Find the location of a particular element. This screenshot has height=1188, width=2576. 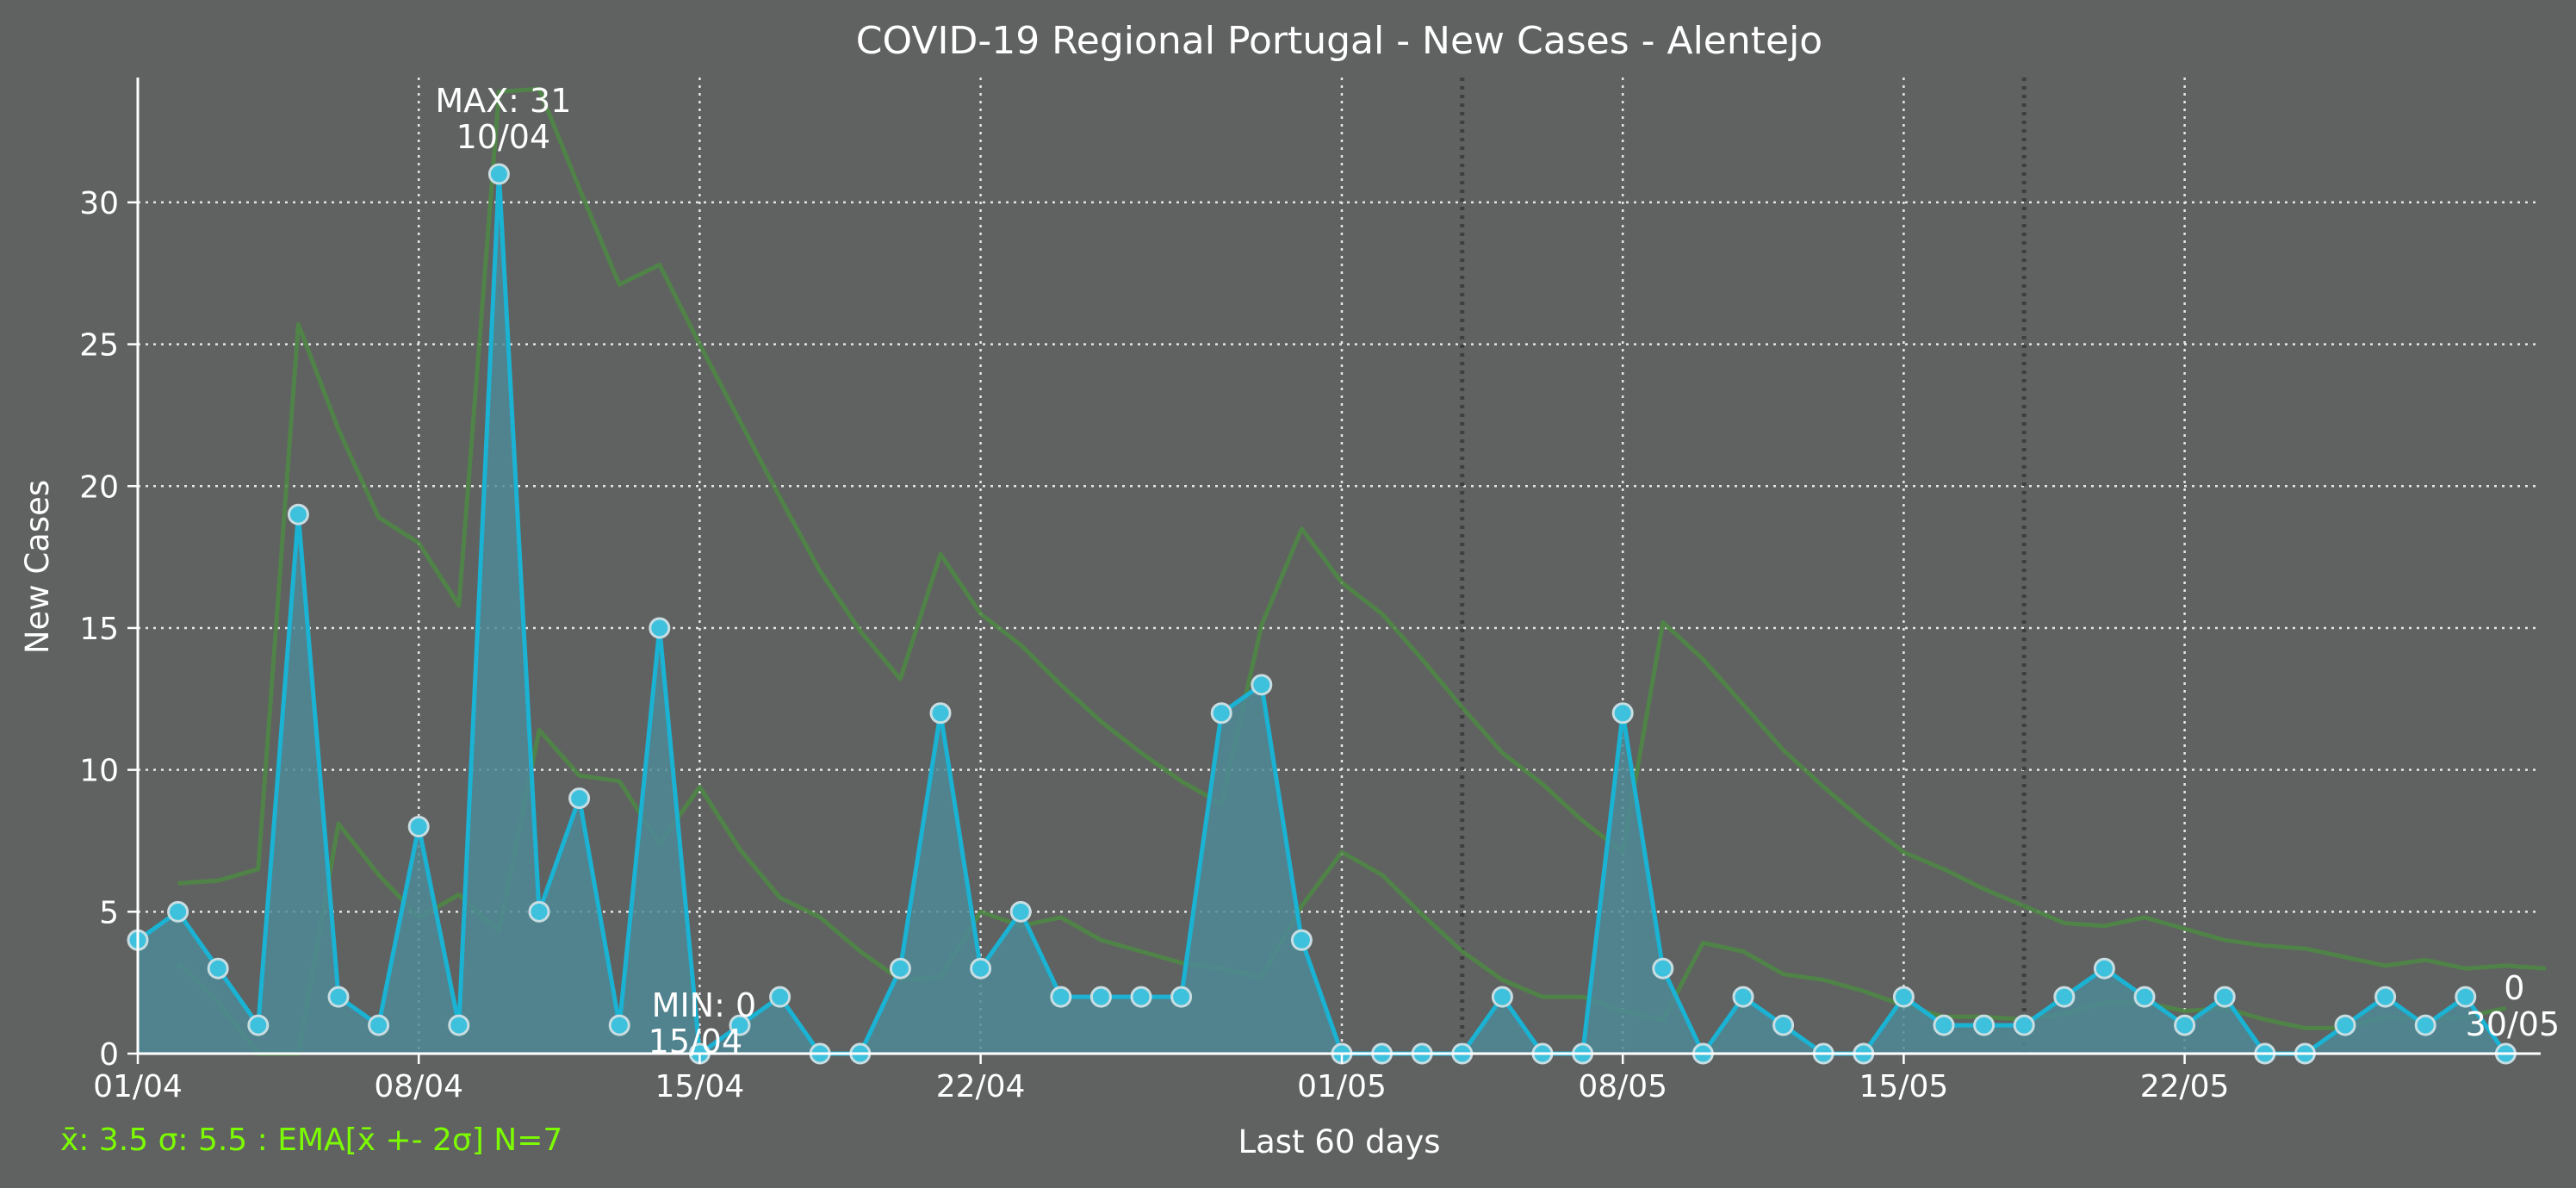

x-tick-label: 08/05 is located at coordinates (1622, 1086).